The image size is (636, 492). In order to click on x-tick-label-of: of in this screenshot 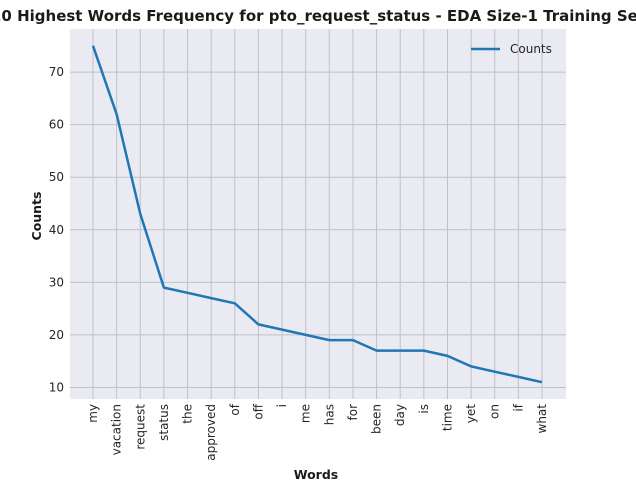, I will do `click(235, 409)`.